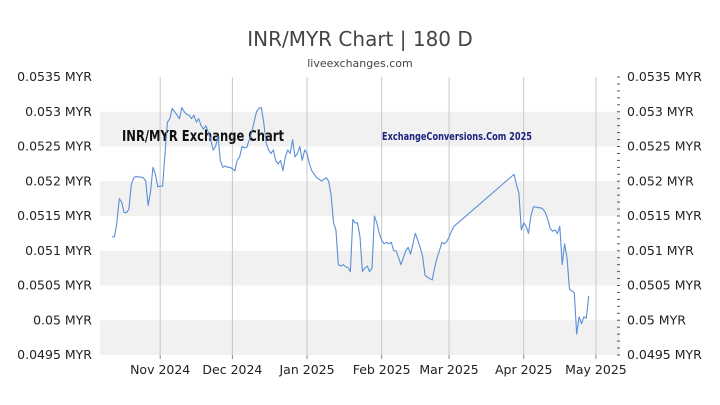  I want to click on x-tick-label: Apr 2025, so click(523, 369).